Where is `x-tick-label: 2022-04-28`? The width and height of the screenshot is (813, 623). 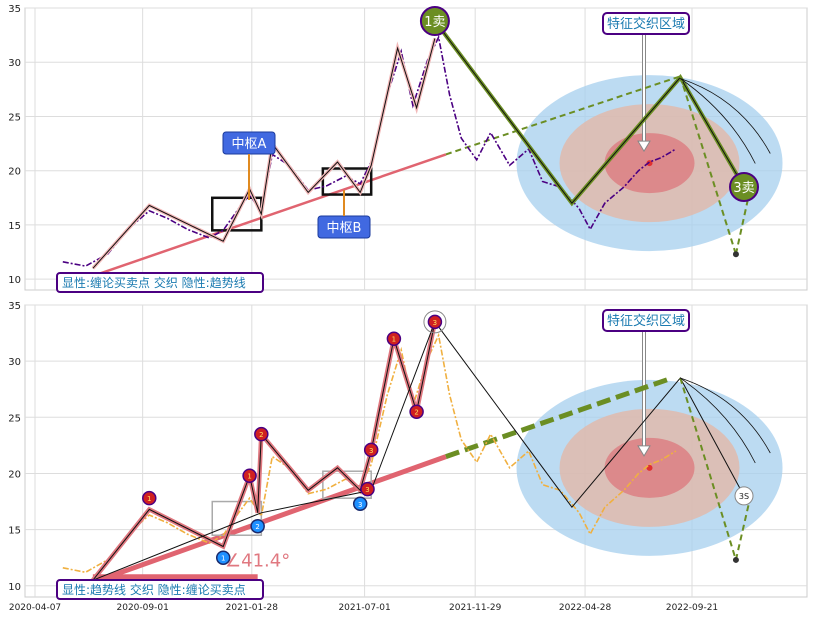
x-tick-label: 2022-04-28 is located at coordinates (585, 608).